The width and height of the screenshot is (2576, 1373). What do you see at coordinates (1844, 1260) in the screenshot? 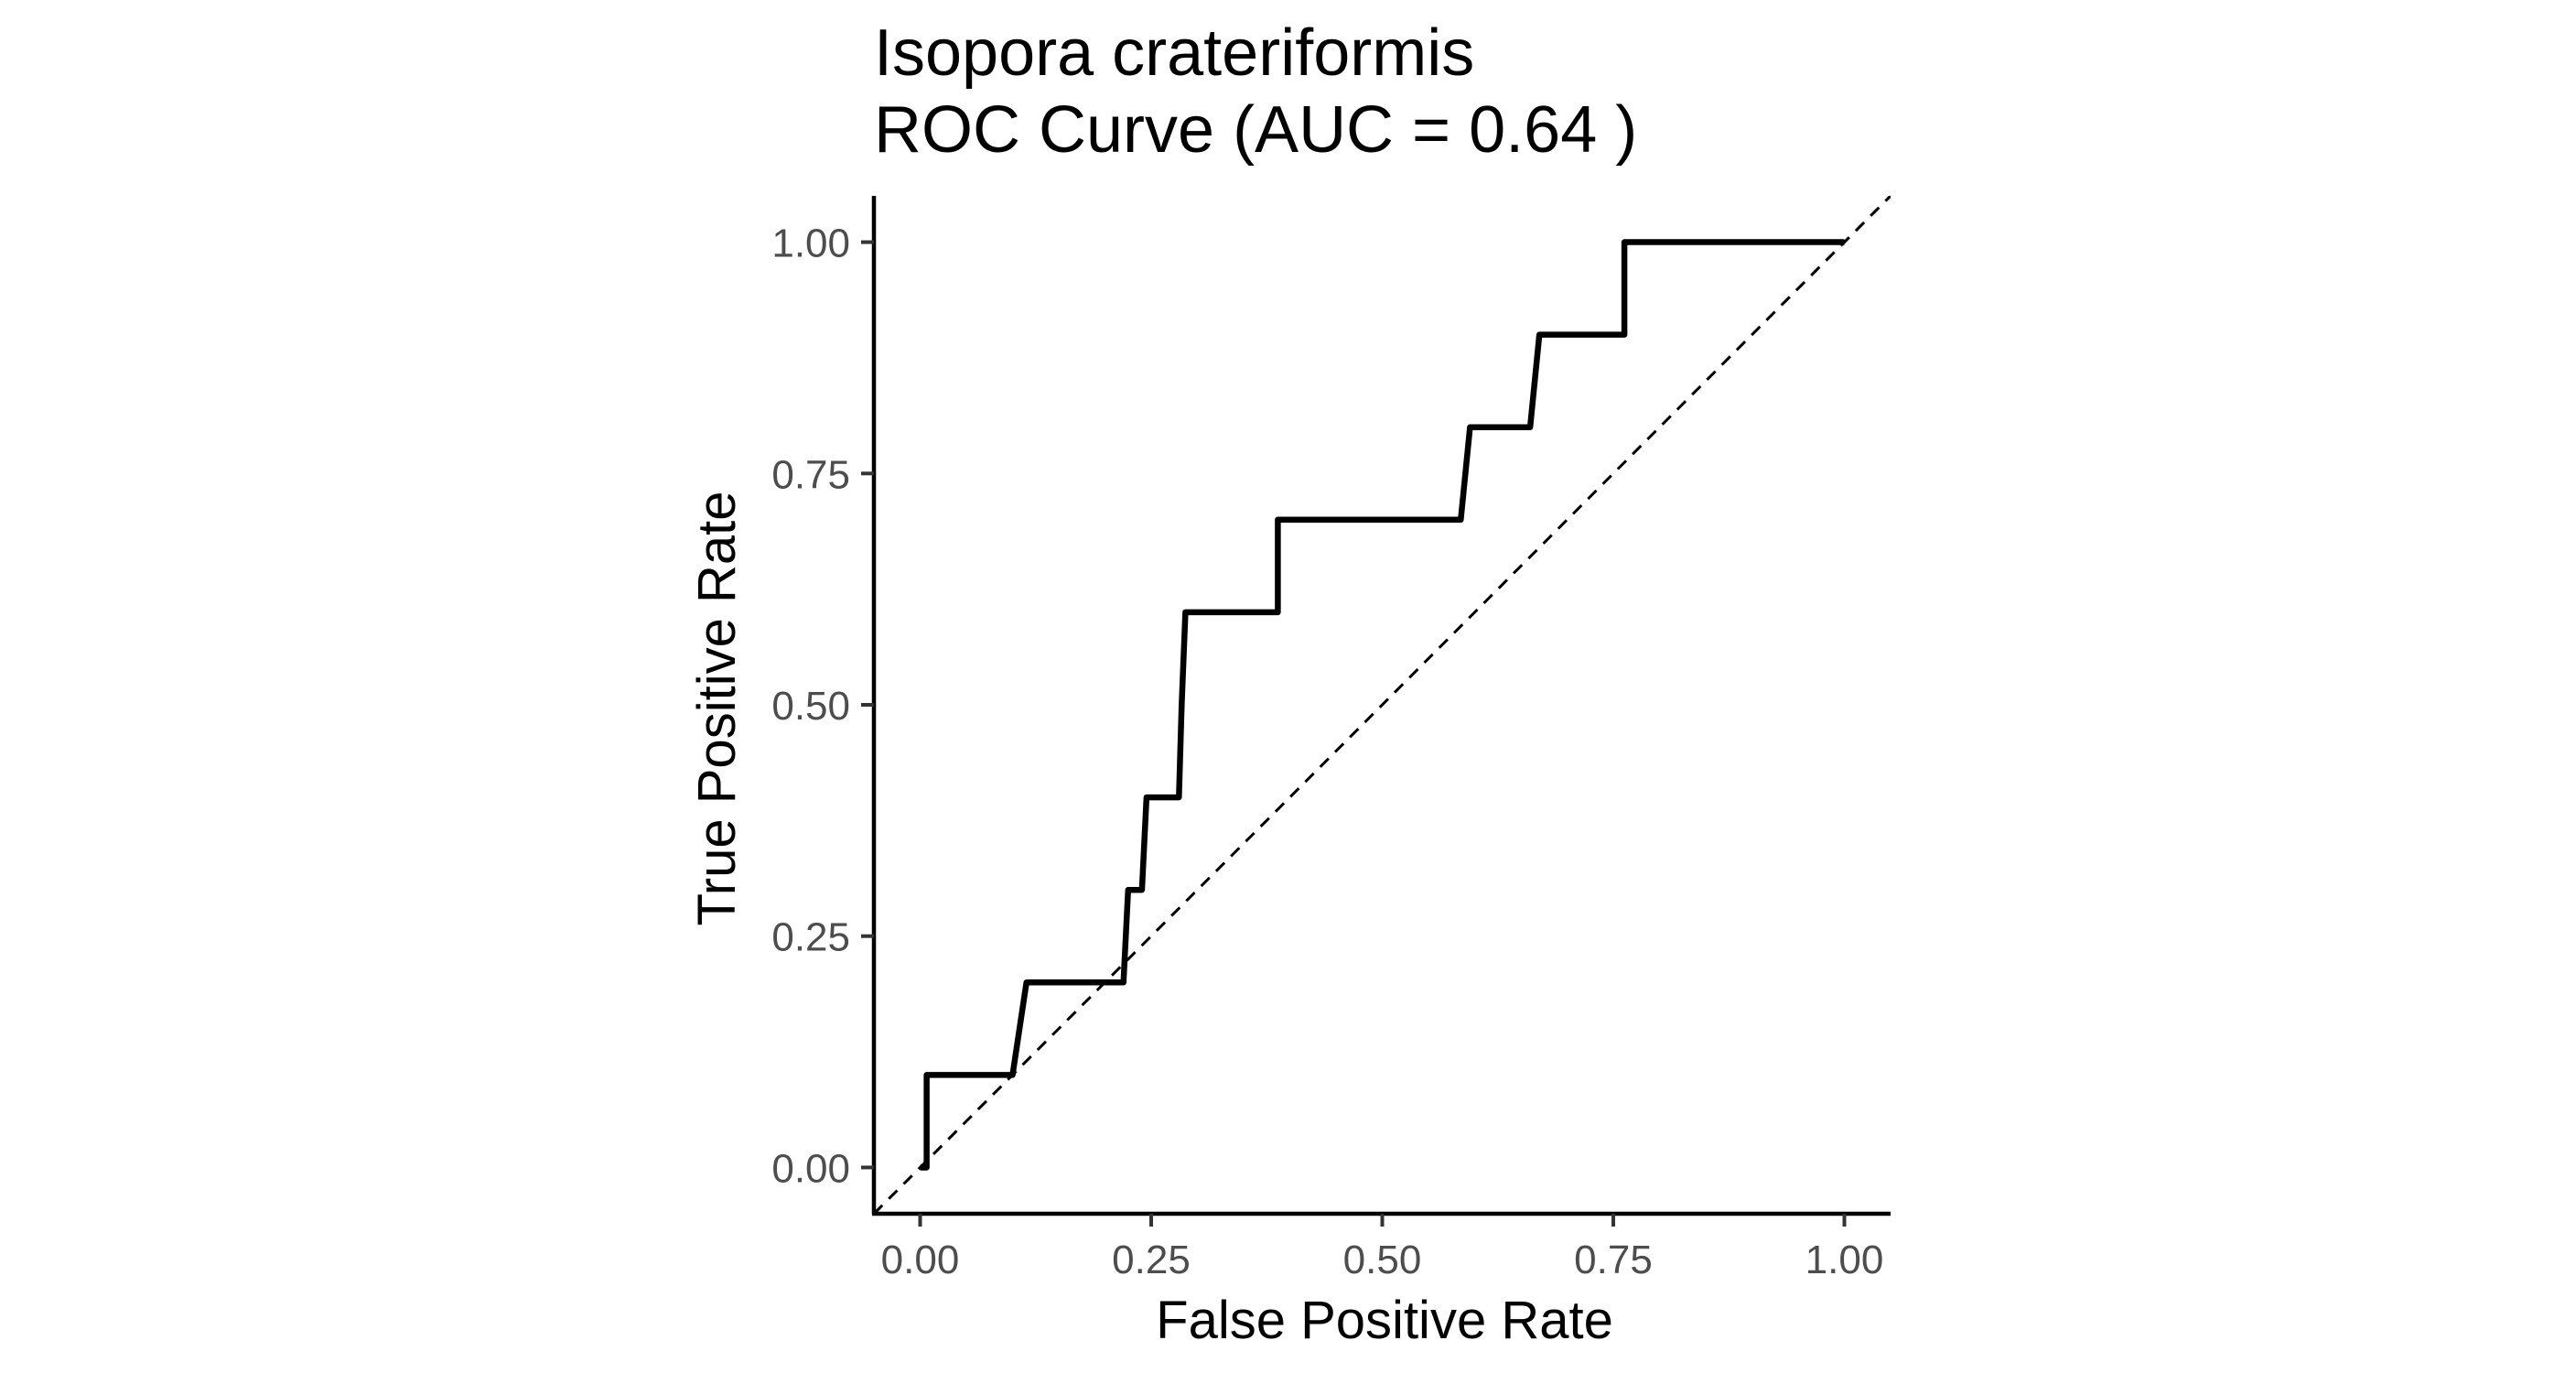
I see `x-tick-label: 1.00` at bounding box center [1844, 1260].